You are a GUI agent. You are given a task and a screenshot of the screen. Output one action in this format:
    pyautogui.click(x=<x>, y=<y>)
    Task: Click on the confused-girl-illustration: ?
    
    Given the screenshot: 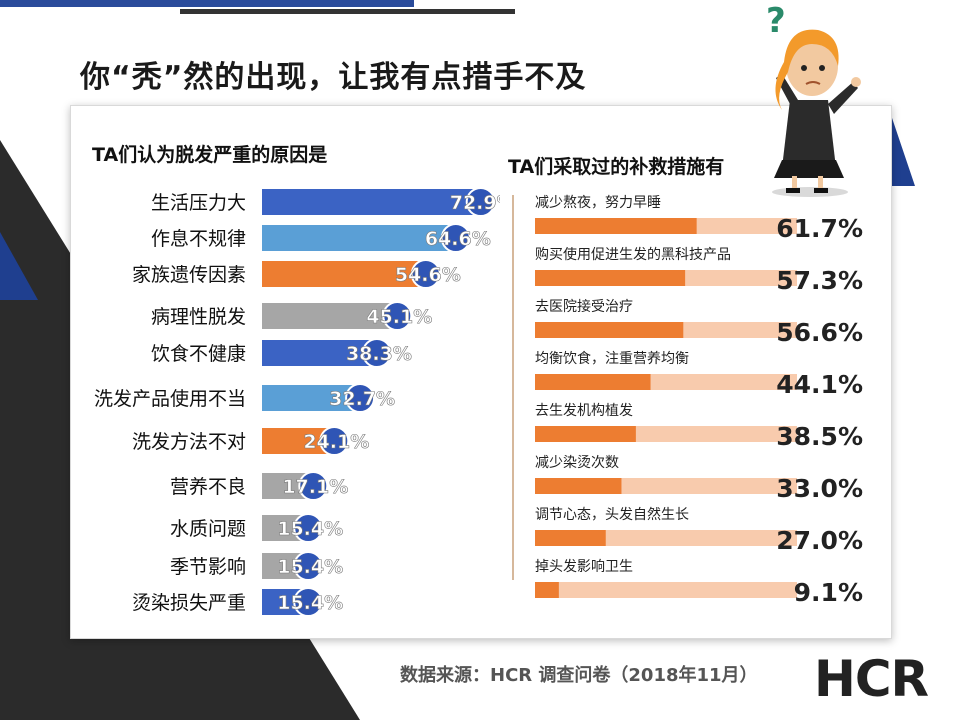 What is the action you would take?
    pyautogui.click(x=813, y=99)
    